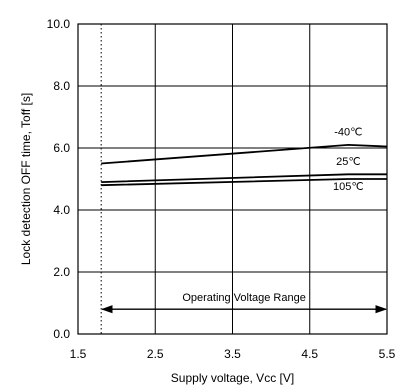  I want to click on x-tick-label: 5.5, so click(387, 354).